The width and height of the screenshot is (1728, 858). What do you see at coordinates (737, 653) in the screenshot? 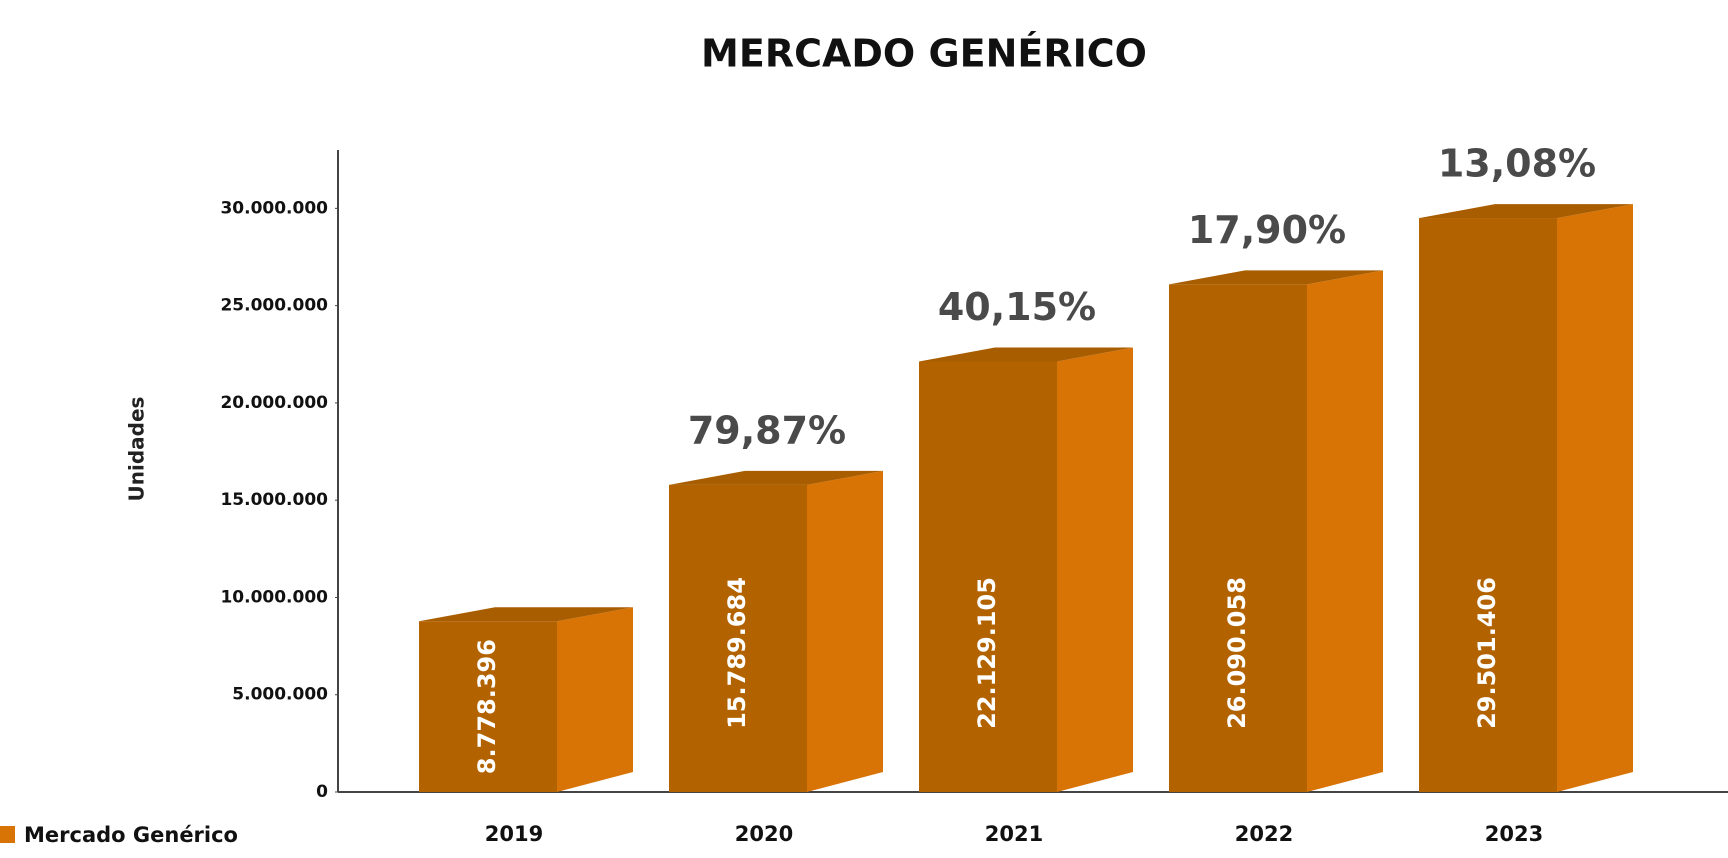
I see `value-label: 15.789.684` at bounding box center [737, 653].